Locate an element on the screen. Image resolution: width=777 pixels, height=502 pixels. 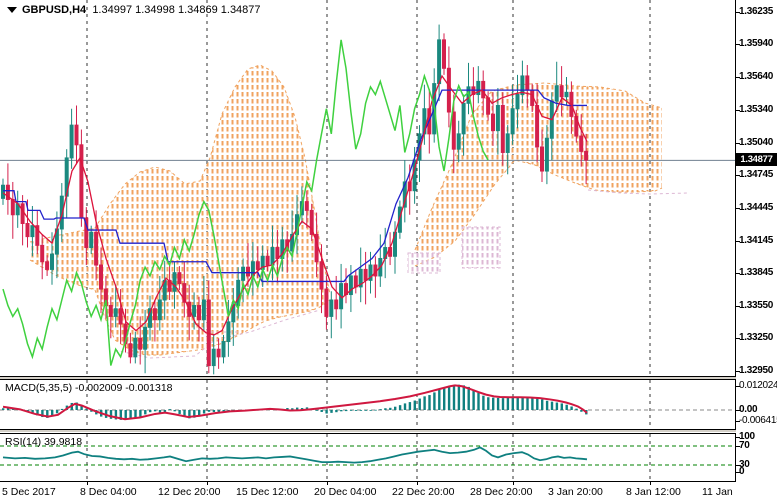
rsi-canvas is located at coordinates (367, 457).